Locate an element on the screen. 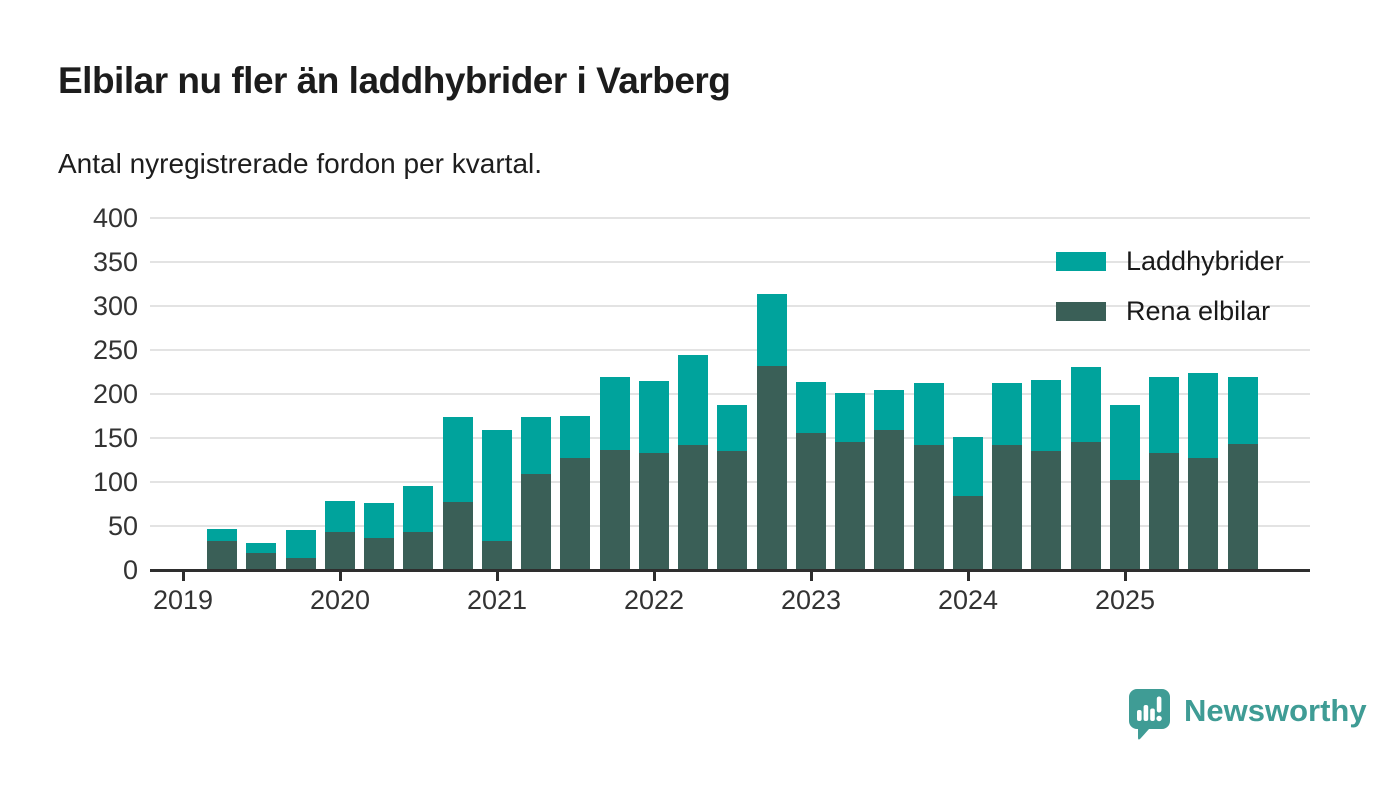 The height and width of the screenshot is (793, 1400). bar-segment-laddhybrider-2019-q2 is located at coordinates (222, 534).